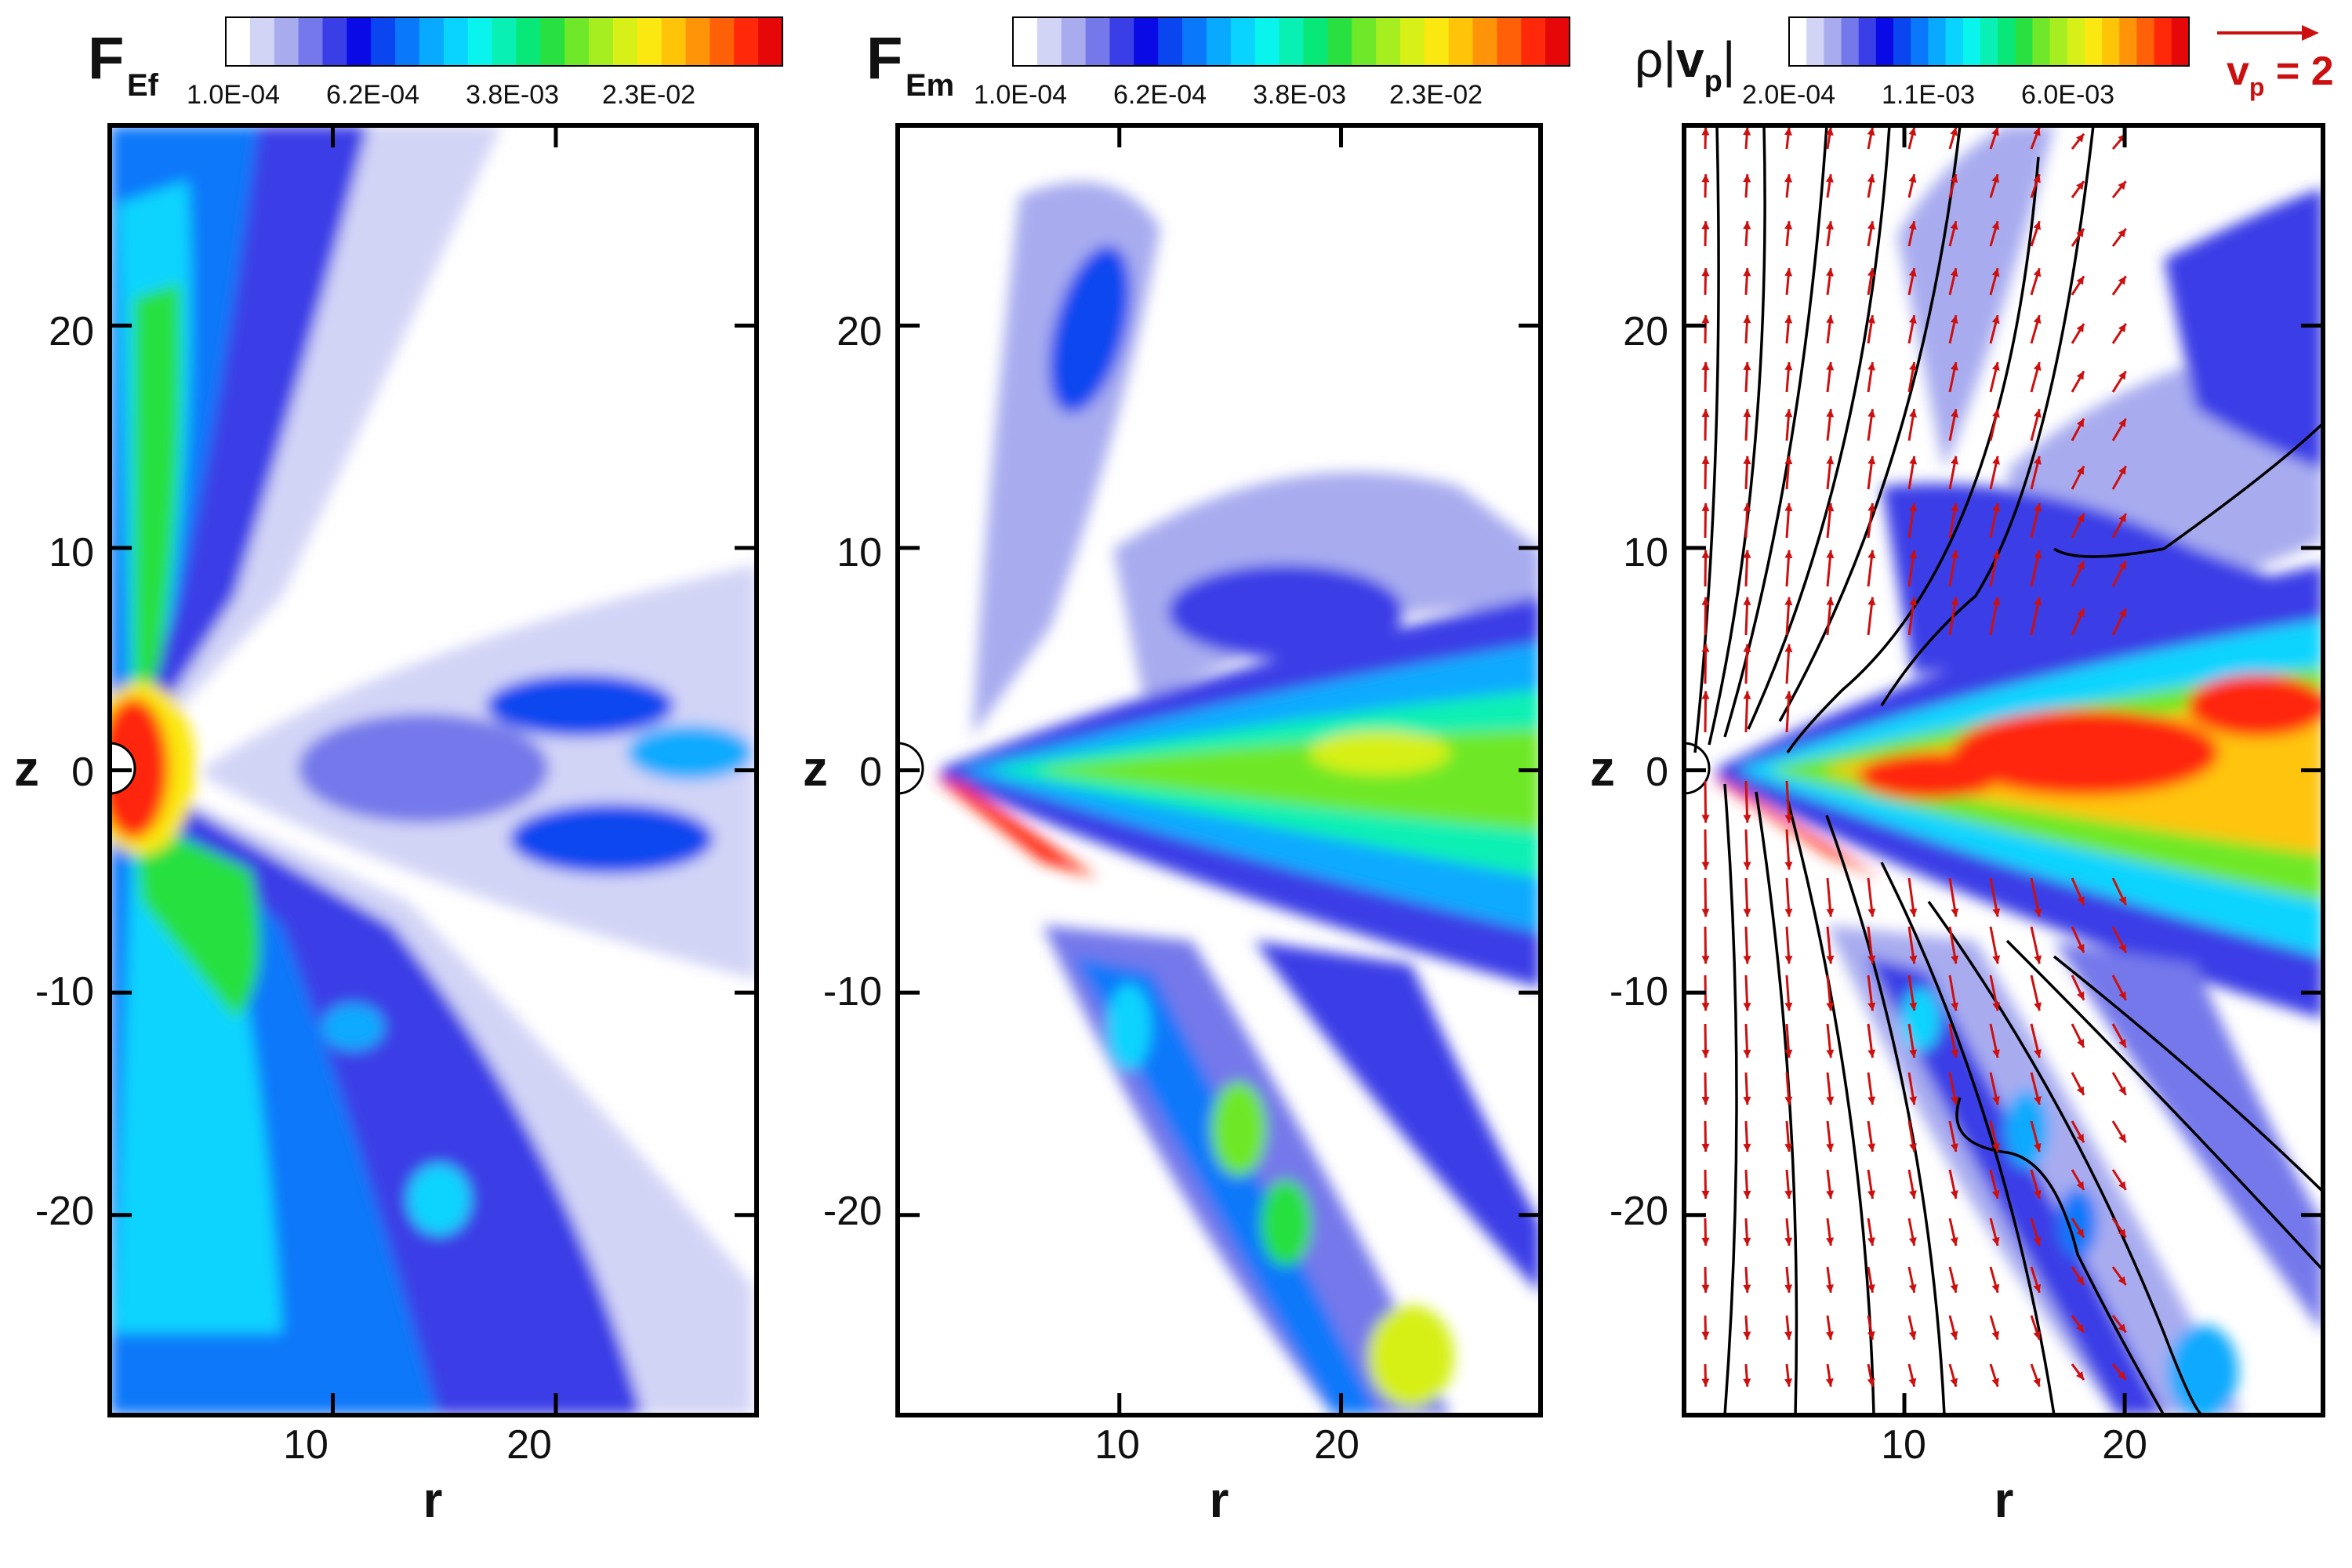 This screenshot has height=1568, width=2352. What do you see at coordinates (884, 59) in the screenshot?
I see `panel-2-title-symbol: F` at bounding box center [884, 59].